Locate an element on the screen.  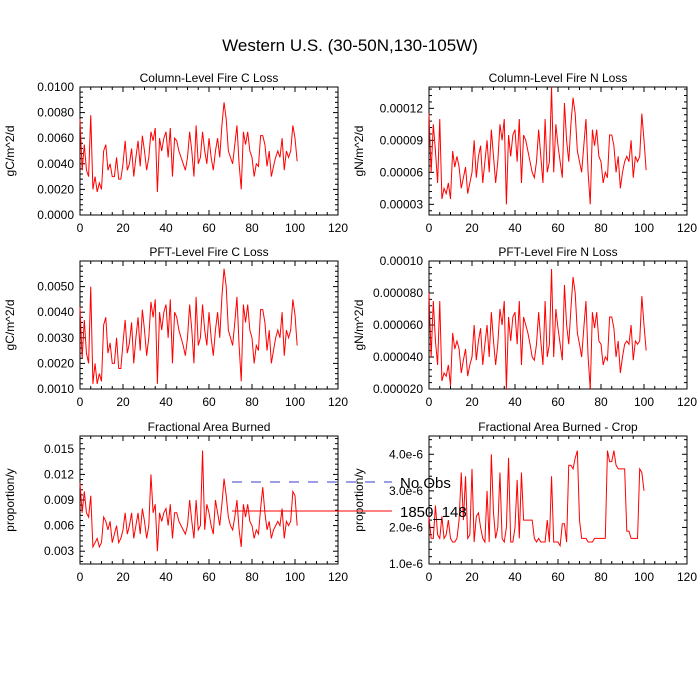
y-tick-label: 0.00006 is located at coordinates (402, 172).